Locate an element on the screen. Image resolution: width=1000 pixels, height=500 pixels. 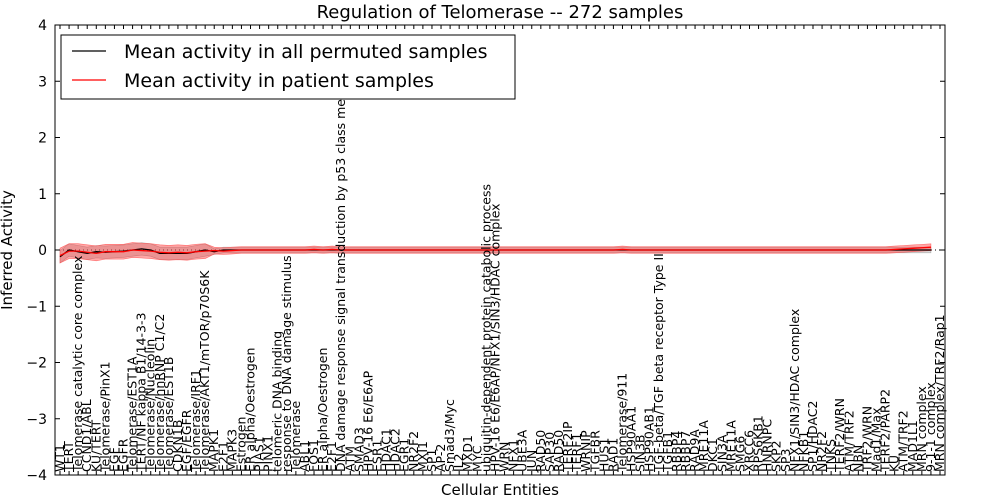
x-category-label: NFX1/SIN3/HDAC complex is located at coordinates (794, 390).